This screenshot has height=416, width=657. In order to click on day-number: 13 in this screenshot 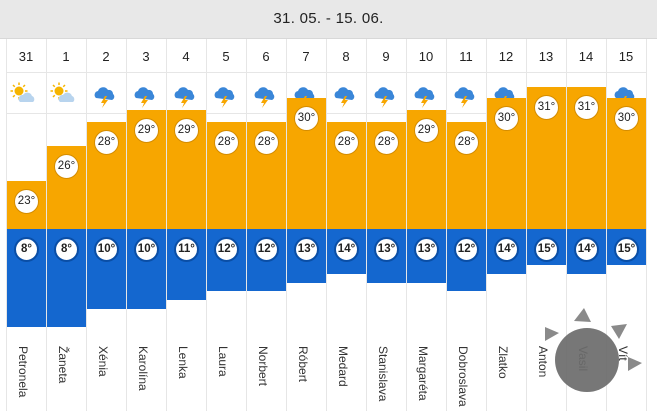, I will do `click(546, 56)`.